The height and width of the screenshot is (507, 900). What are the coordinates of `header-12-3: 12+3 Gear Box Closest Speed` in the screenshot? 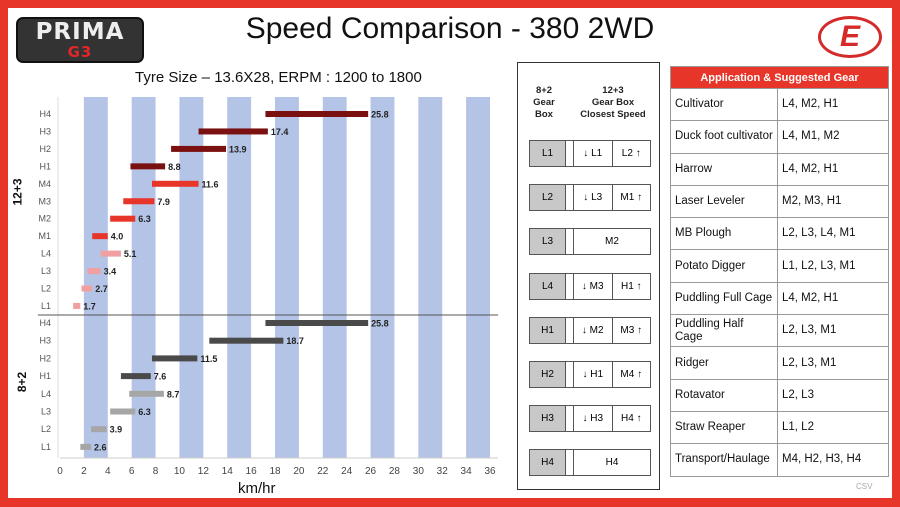 It's located at (613, 103).